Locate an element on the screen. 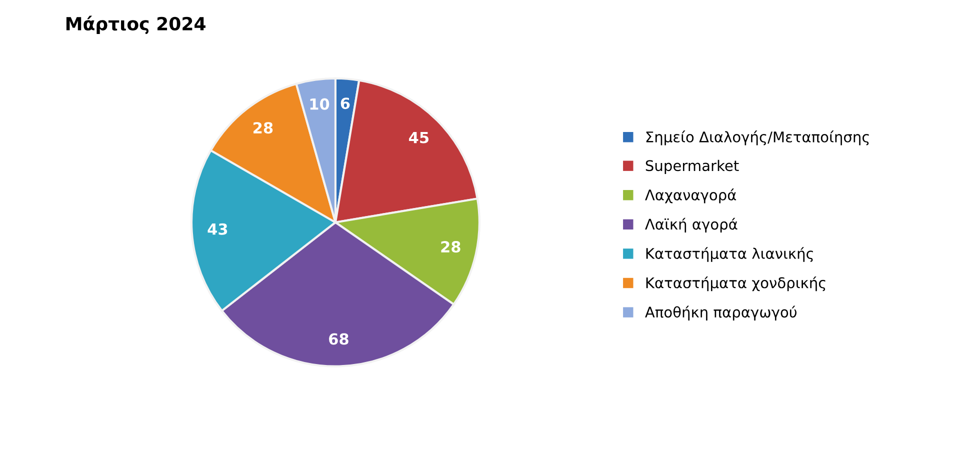 The image size is (953, 451). legend-label: Αποθήκη παραγωγού is located at coordinates (720, 313).